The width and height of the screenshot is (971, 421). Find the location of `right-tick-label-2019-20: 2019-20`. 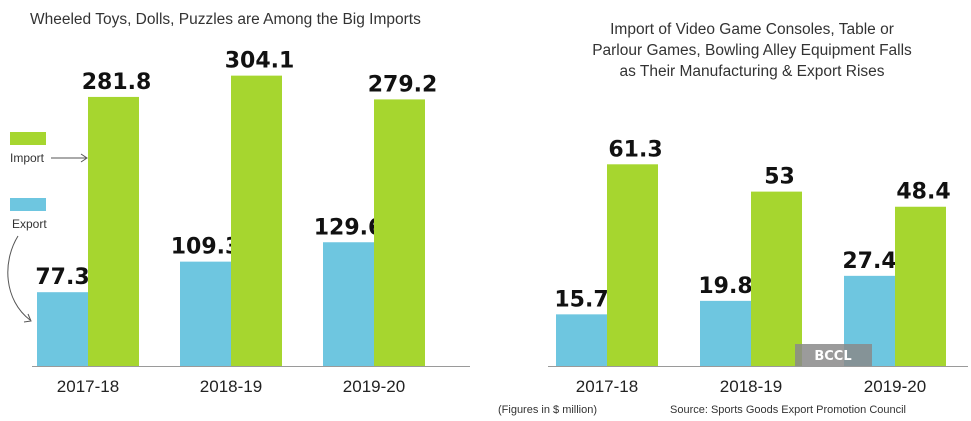

right-tick-label-2019-20: 2019-20 is located at coordinates (895, 386).